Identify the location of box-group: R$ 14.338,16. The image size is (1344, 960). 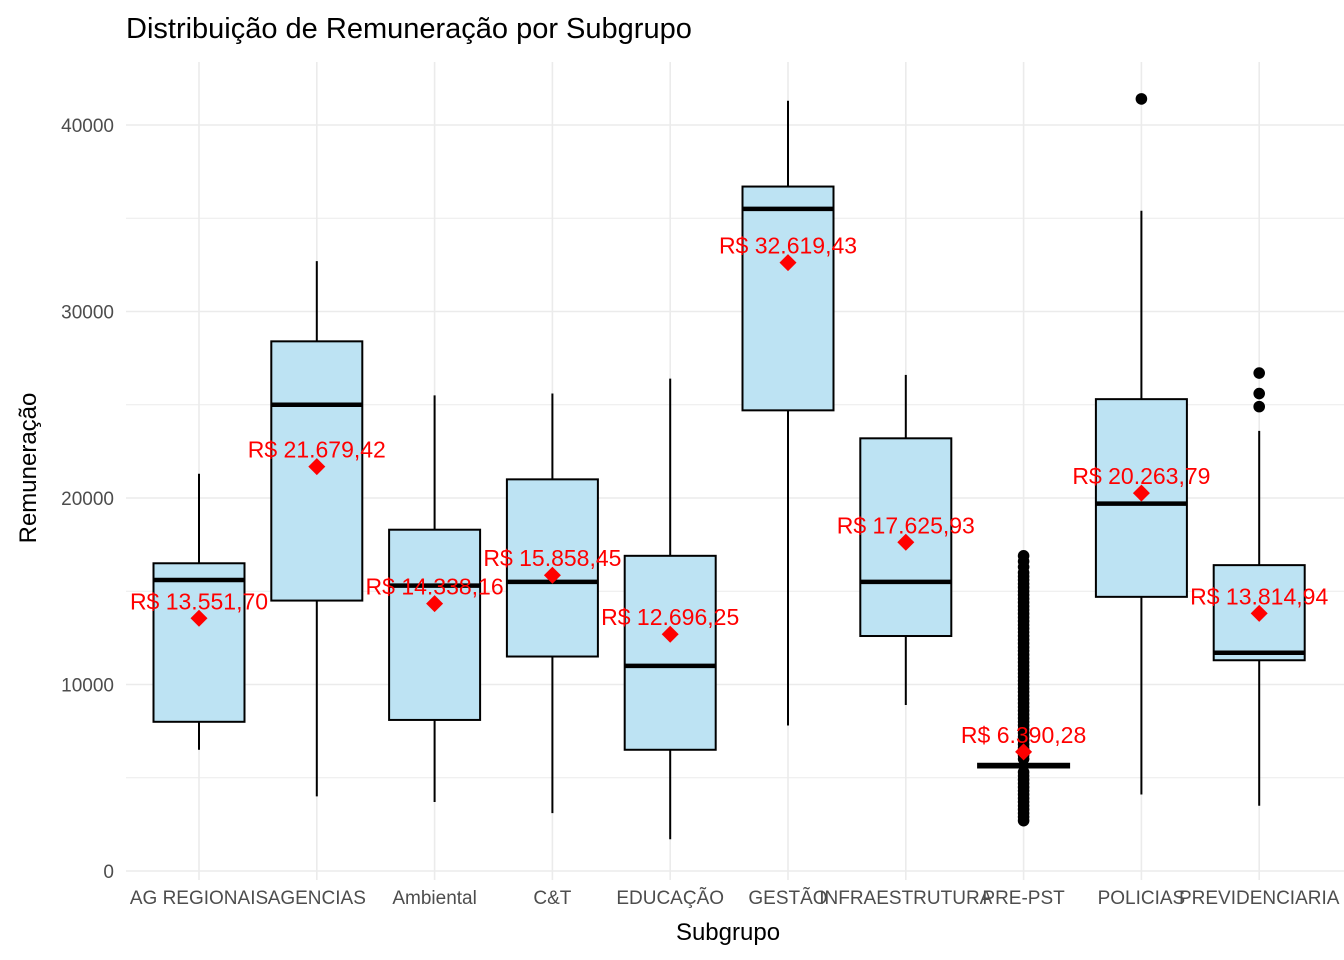
(435, 598).